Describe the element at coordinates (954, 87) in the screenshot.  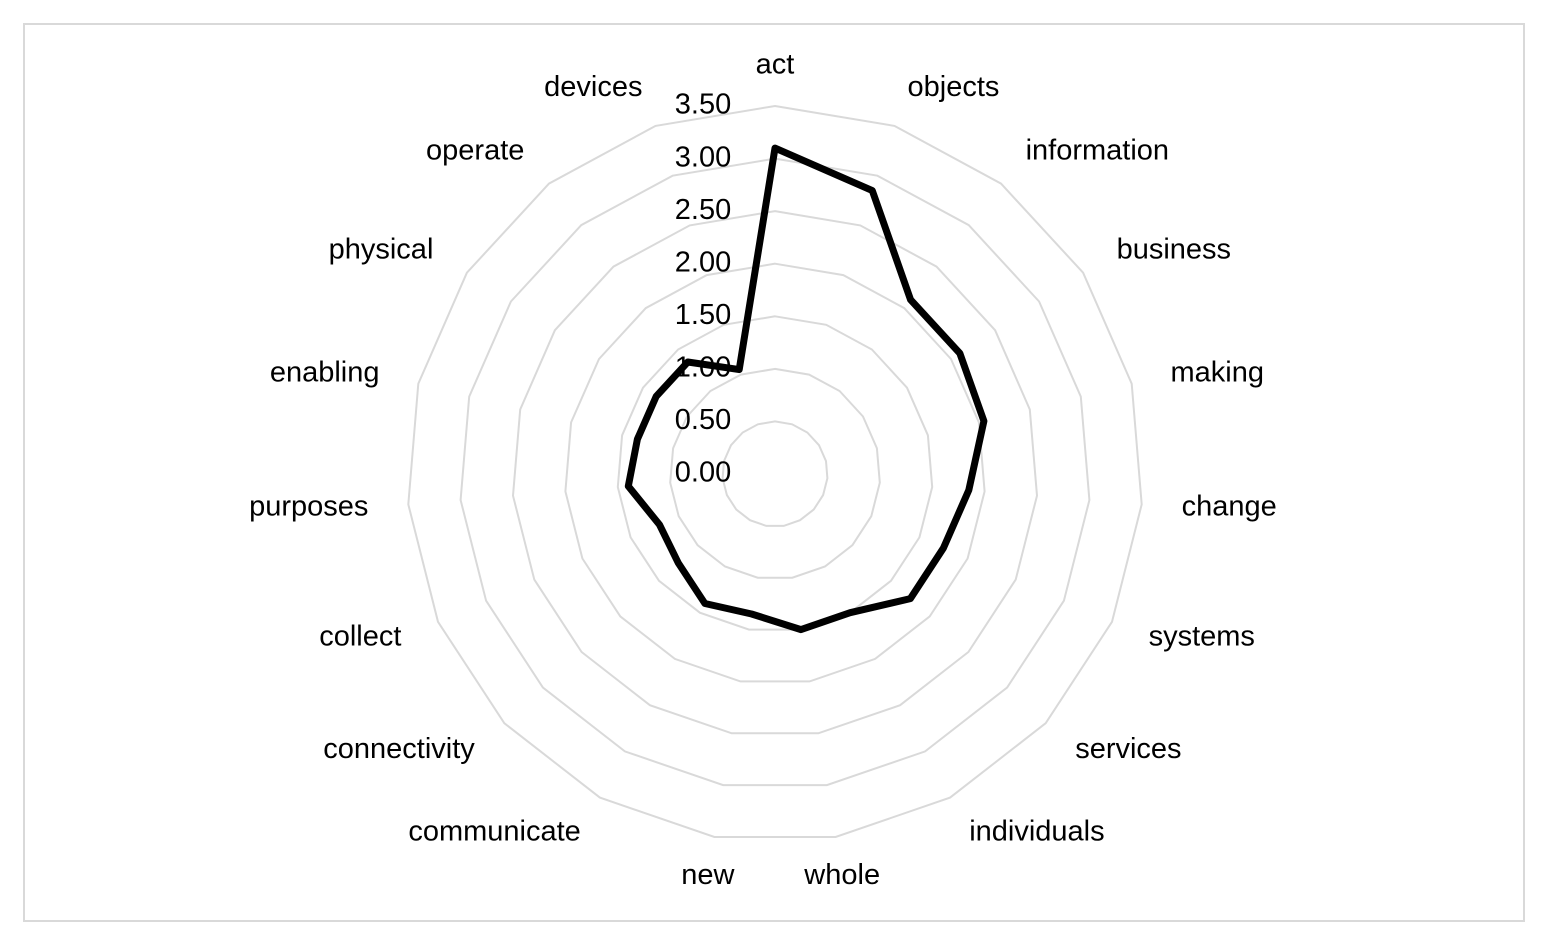
I see `category-label-objects: objects` at that location.